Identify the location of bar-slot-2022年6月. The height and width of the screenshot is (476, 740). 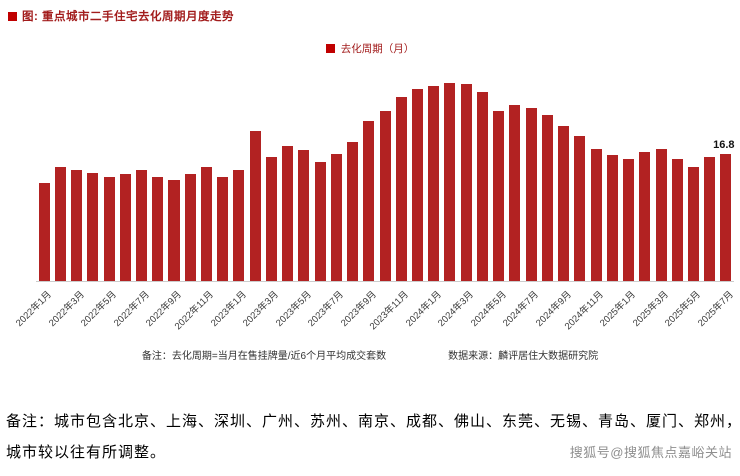
(125, 175).